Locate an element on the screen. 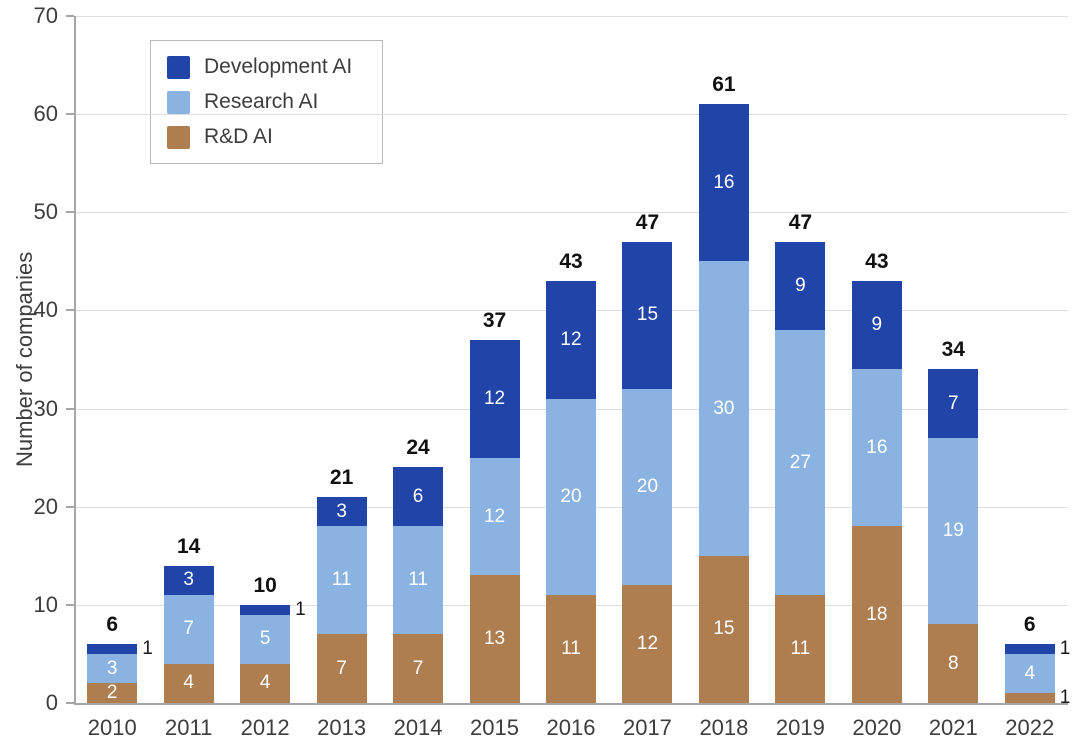 Image resolution: width=1080 pixels, height=751 pixels. bar-total-label: 14 is located at coordinates (189, 546).